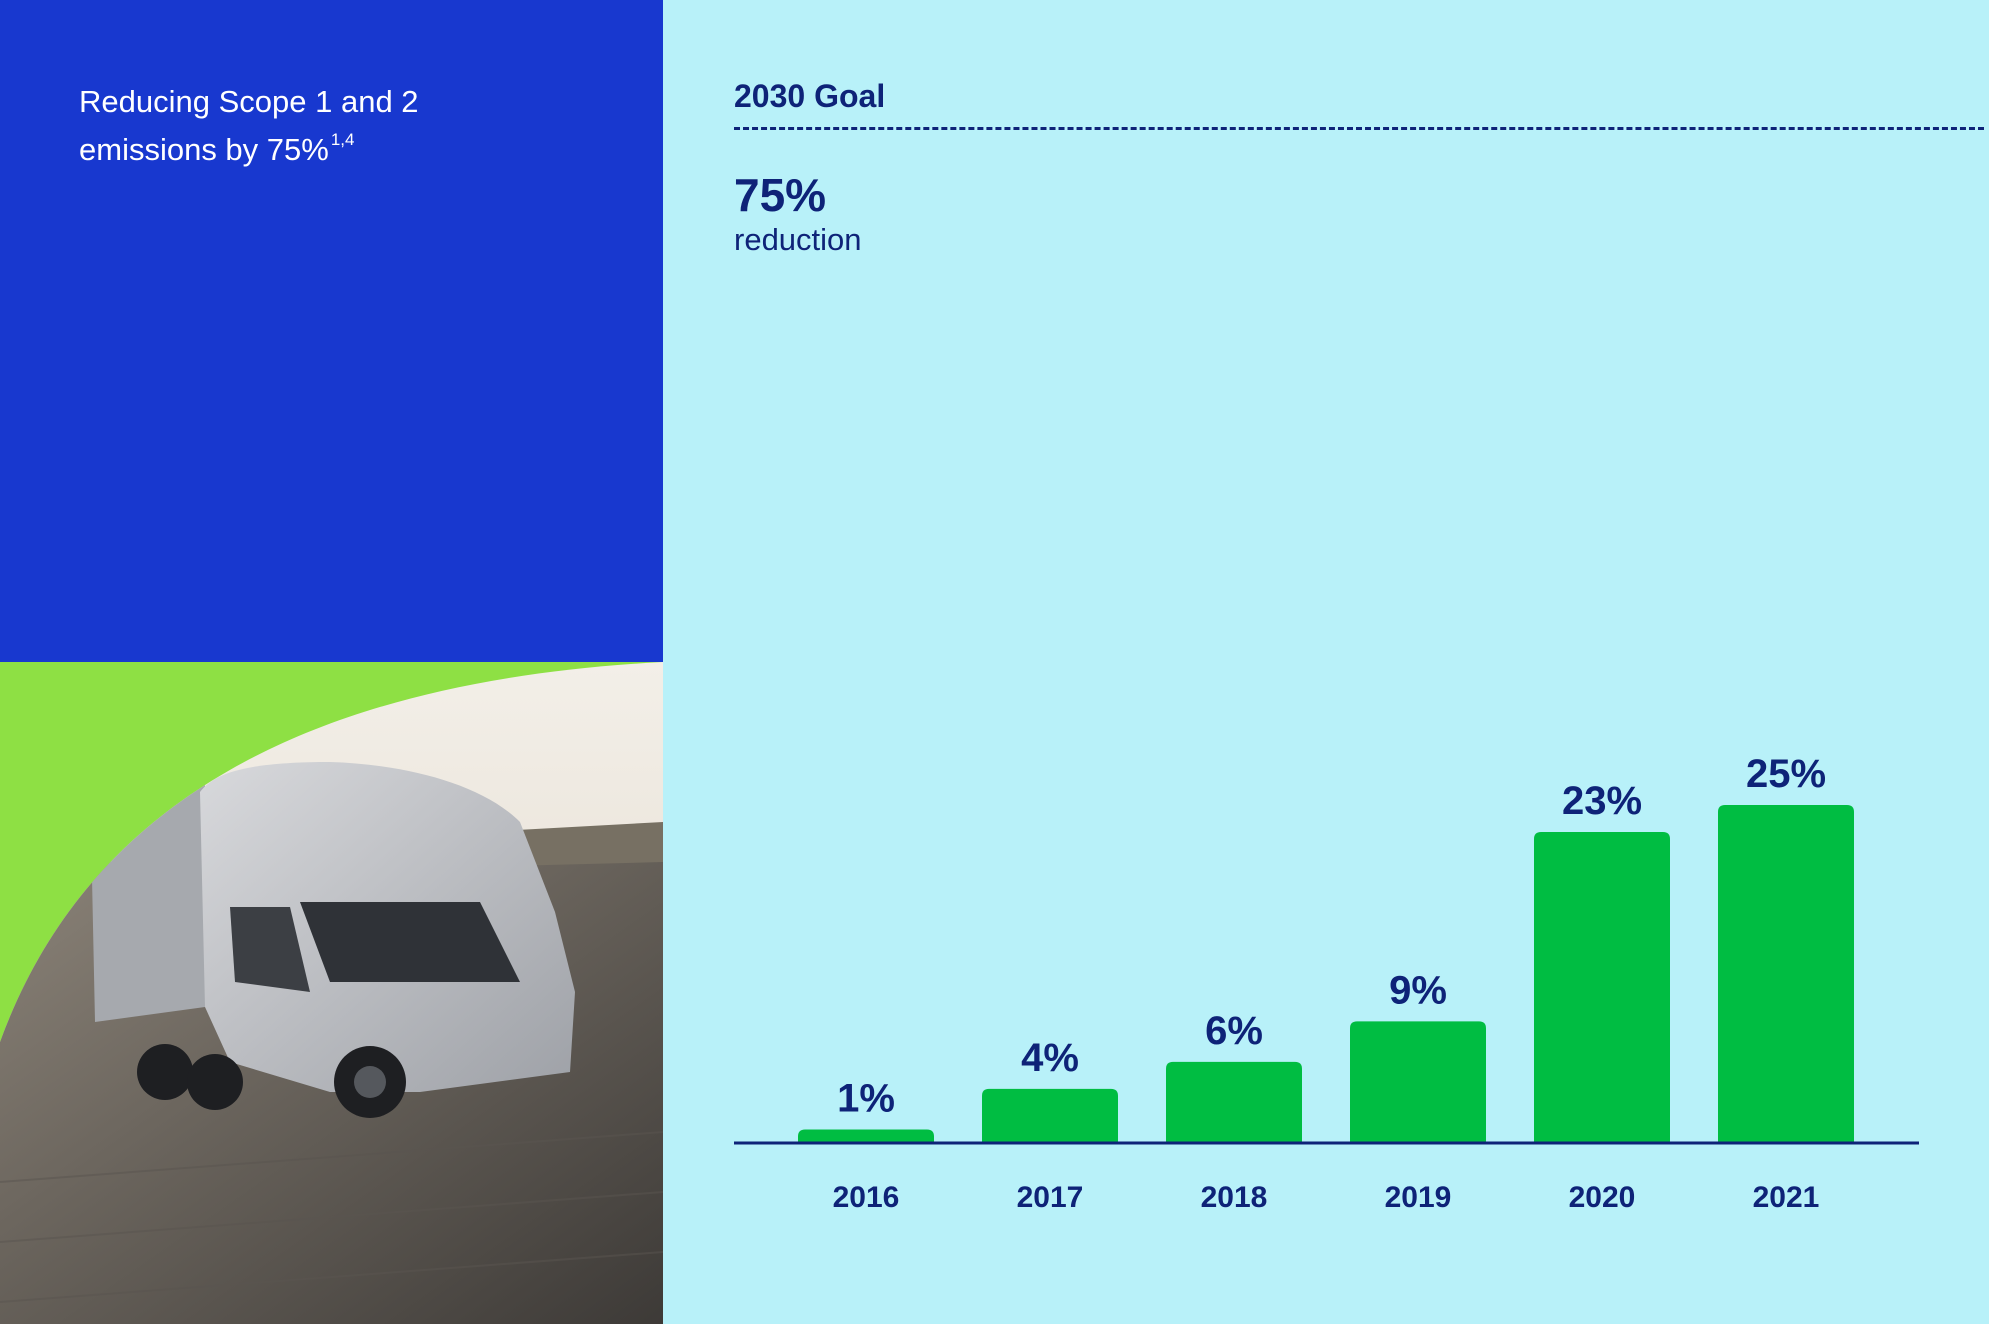 Image resolution: width=1989 pixels, height=1324 pixels. Describe the element at coordinates (798, 239) in the screenshot. I see `goal-caption: reduction` at that location.